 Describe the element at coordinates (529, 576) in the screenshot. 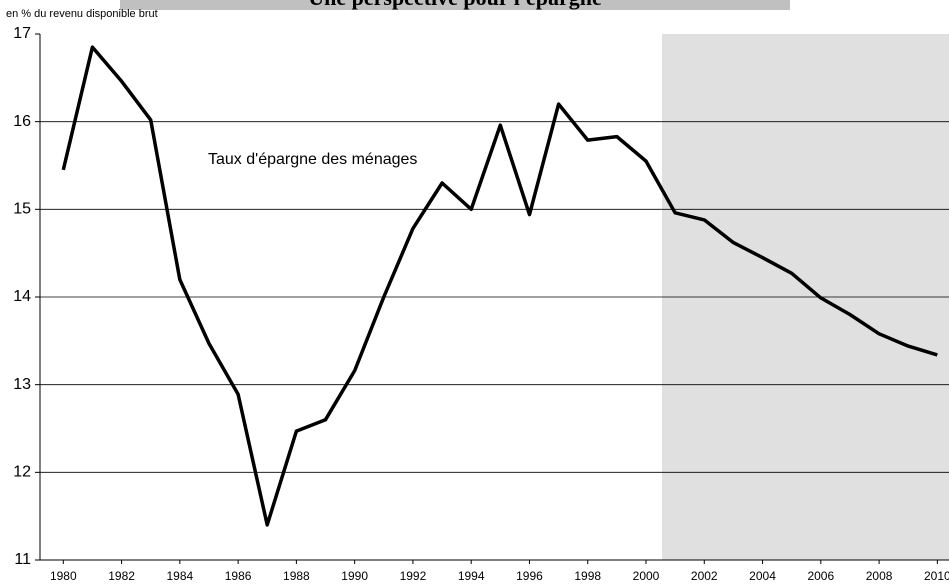

I see `x-tick-label: 1996` at that location.